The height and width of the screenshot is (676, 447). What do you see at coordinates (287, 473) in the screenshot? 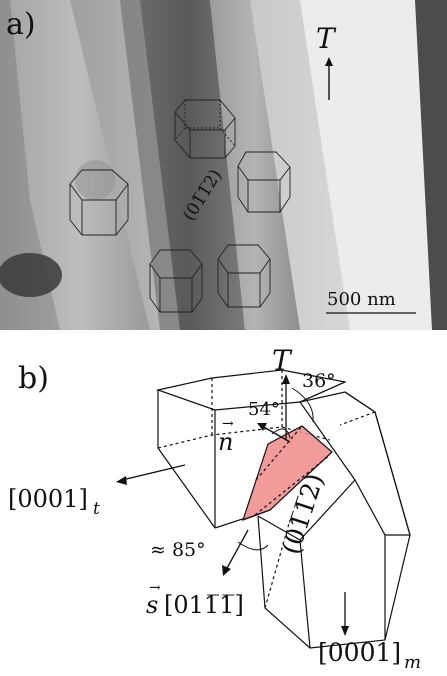
I see `twin-plane` at bounding box center [287, 473].